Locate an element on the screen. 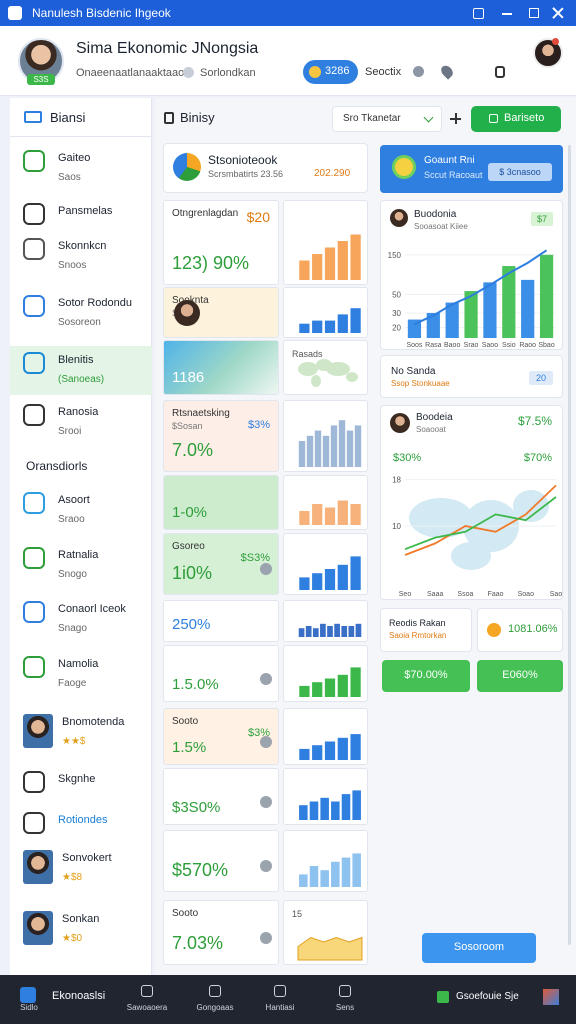 The image size is (576, 1024). search-label: Seoctix is located at coordinates (383, 72).